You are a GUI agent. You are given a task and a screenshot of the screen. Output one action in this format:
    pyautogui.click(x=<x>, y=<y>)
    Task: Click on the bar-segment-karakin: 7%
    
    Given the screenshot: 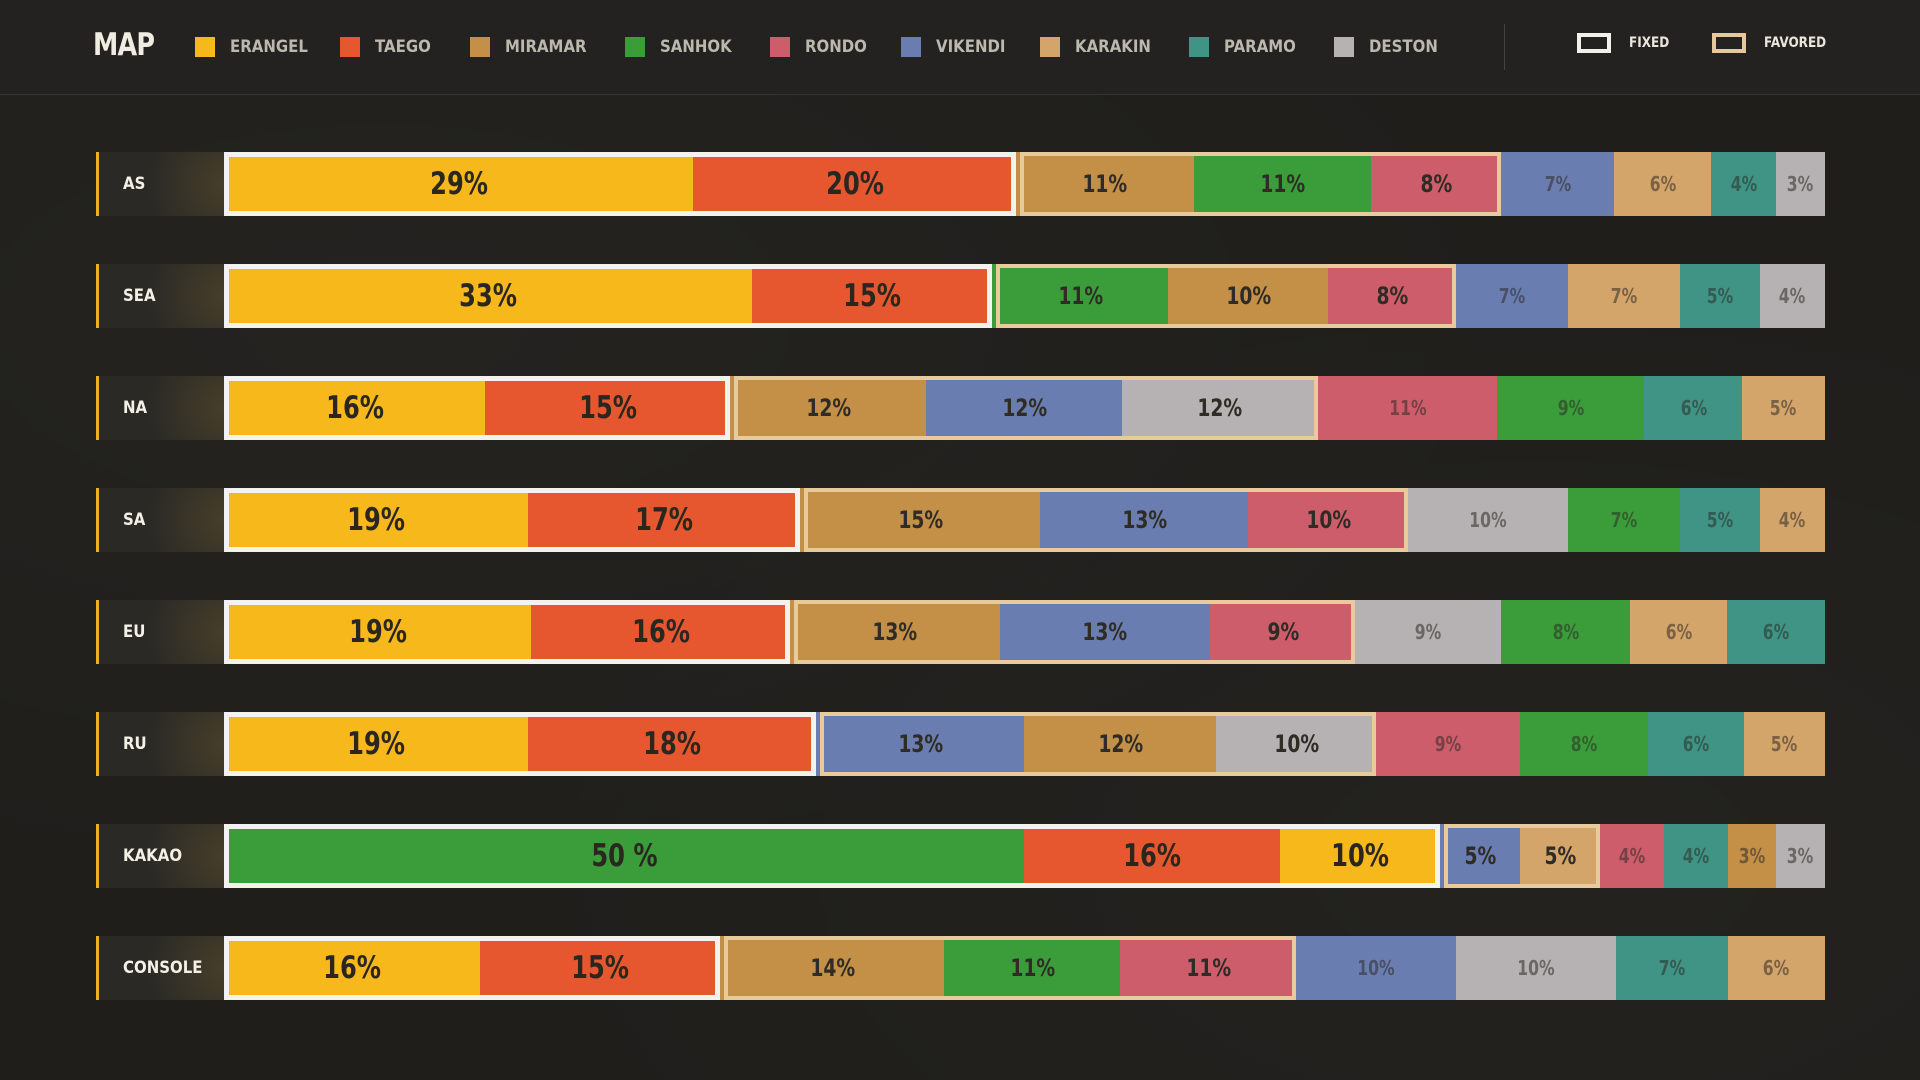 What is the action you would take?
    pyautogui.click(x=1624, y=296)
    